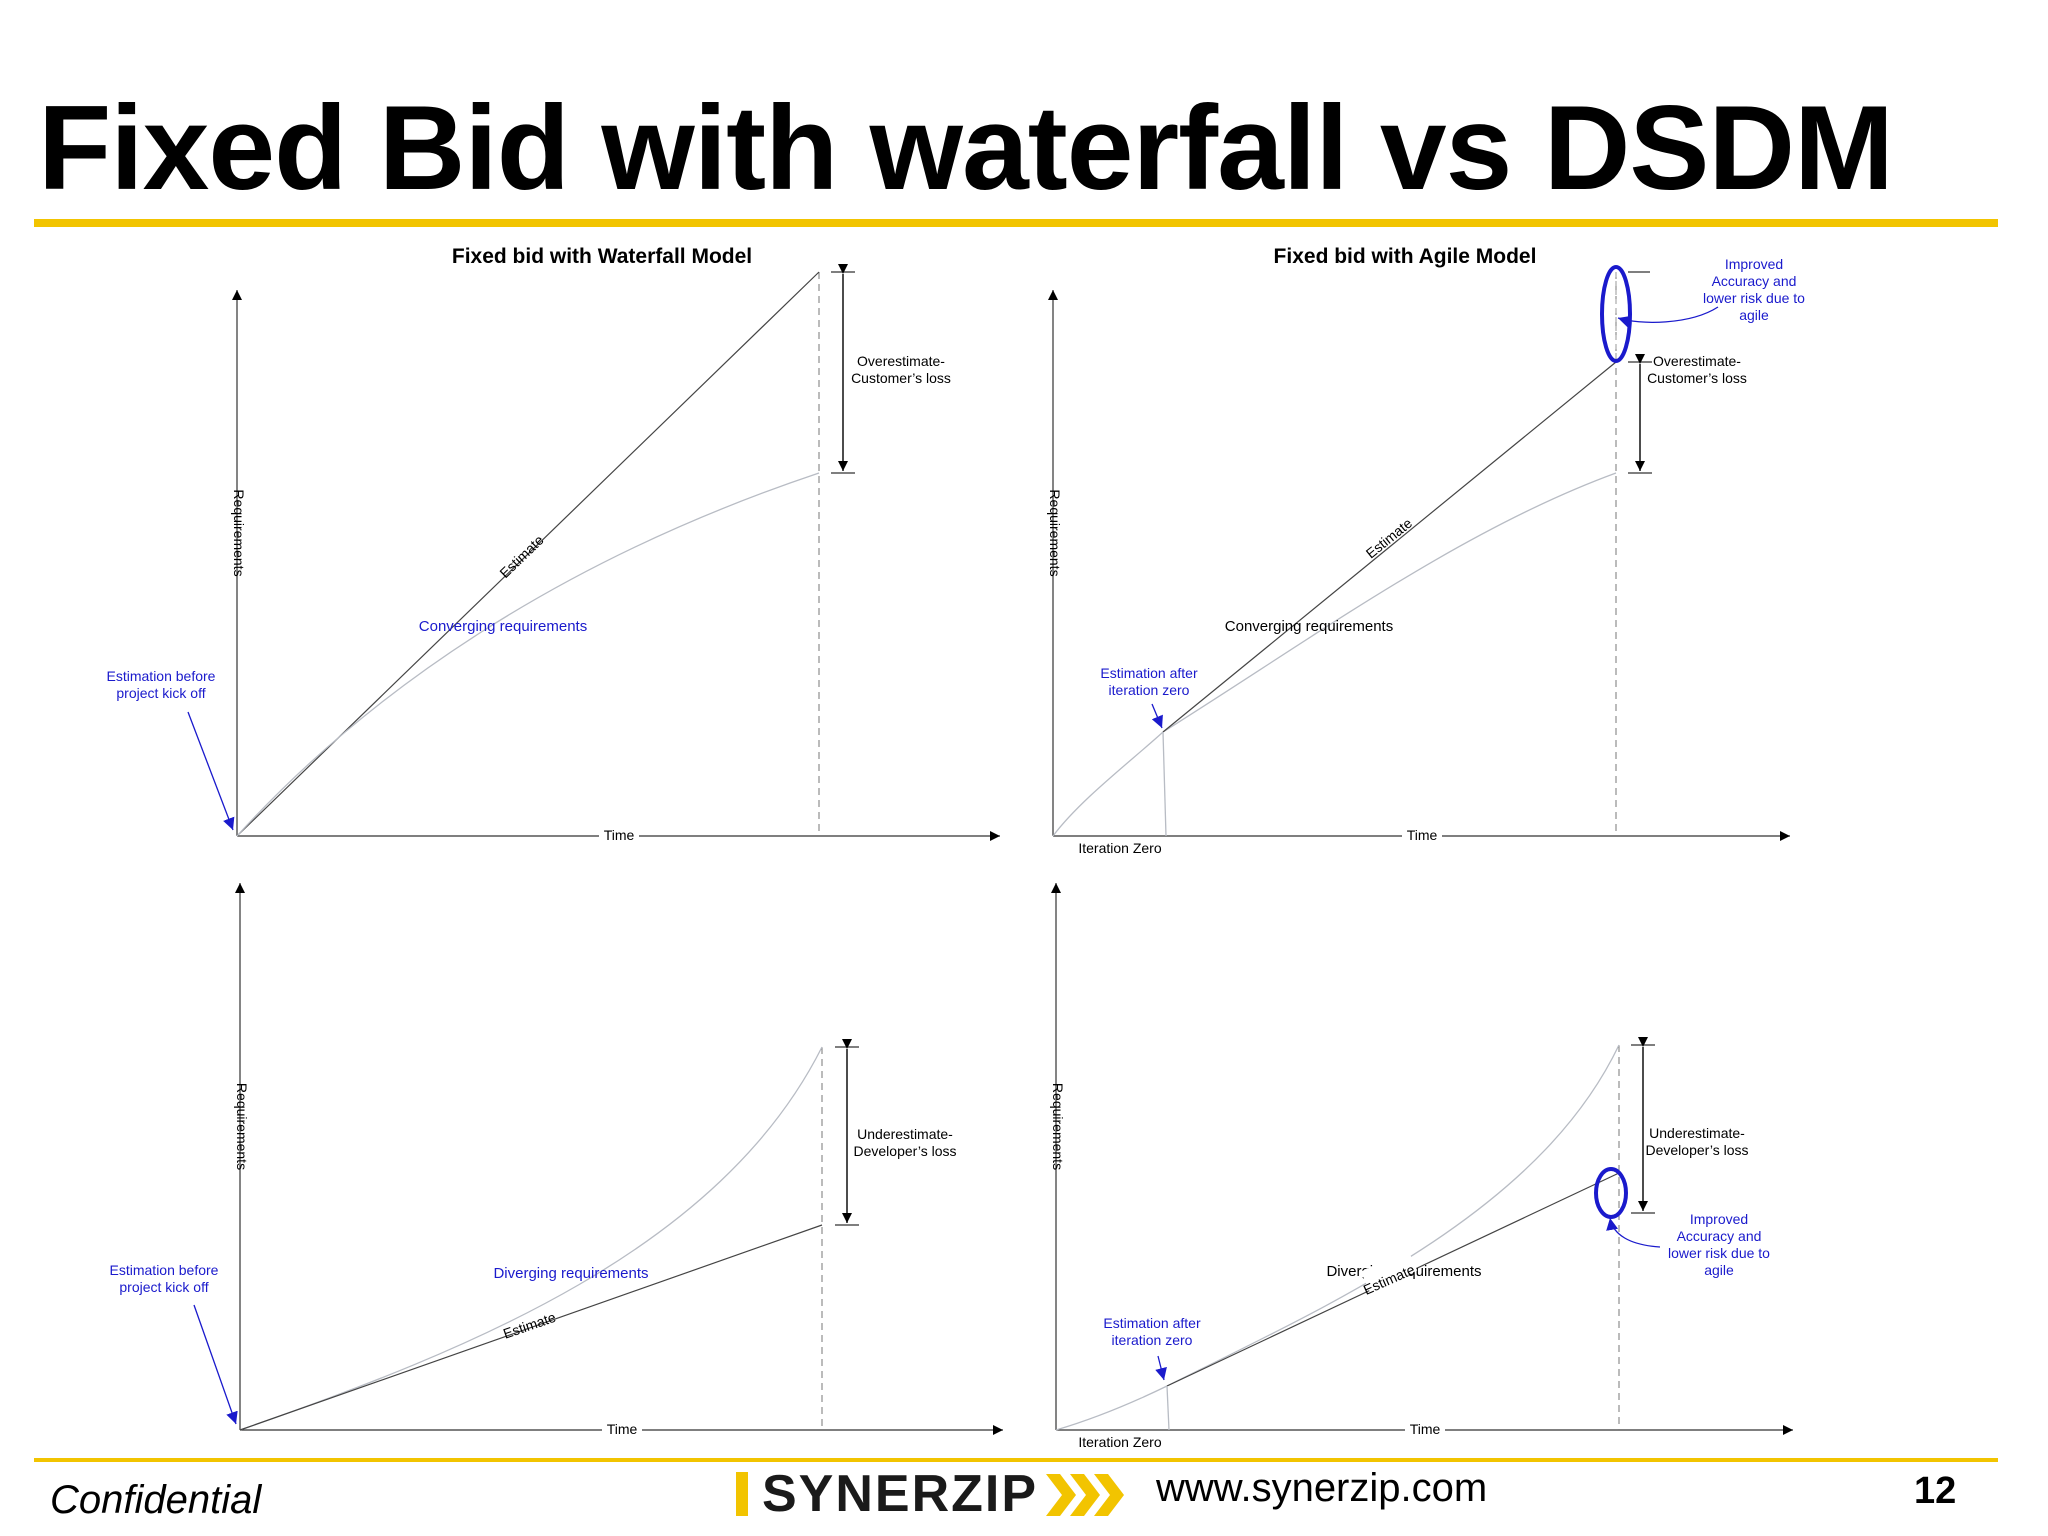  Describe the element at coordinates (742, 1494) in the screenshot. I see `logo-bar` at that location.